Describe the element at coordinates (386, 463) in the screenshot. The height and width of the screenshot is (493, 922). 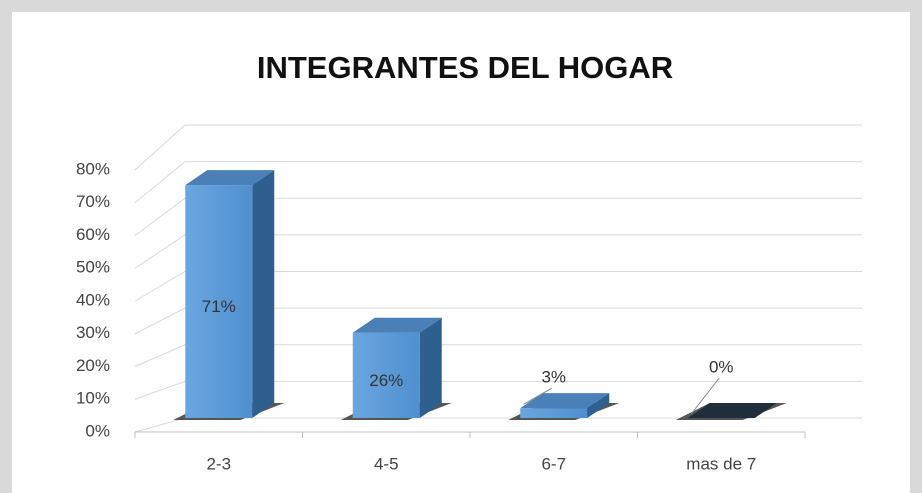
I see `x-tick-label: 4-5` at that location.